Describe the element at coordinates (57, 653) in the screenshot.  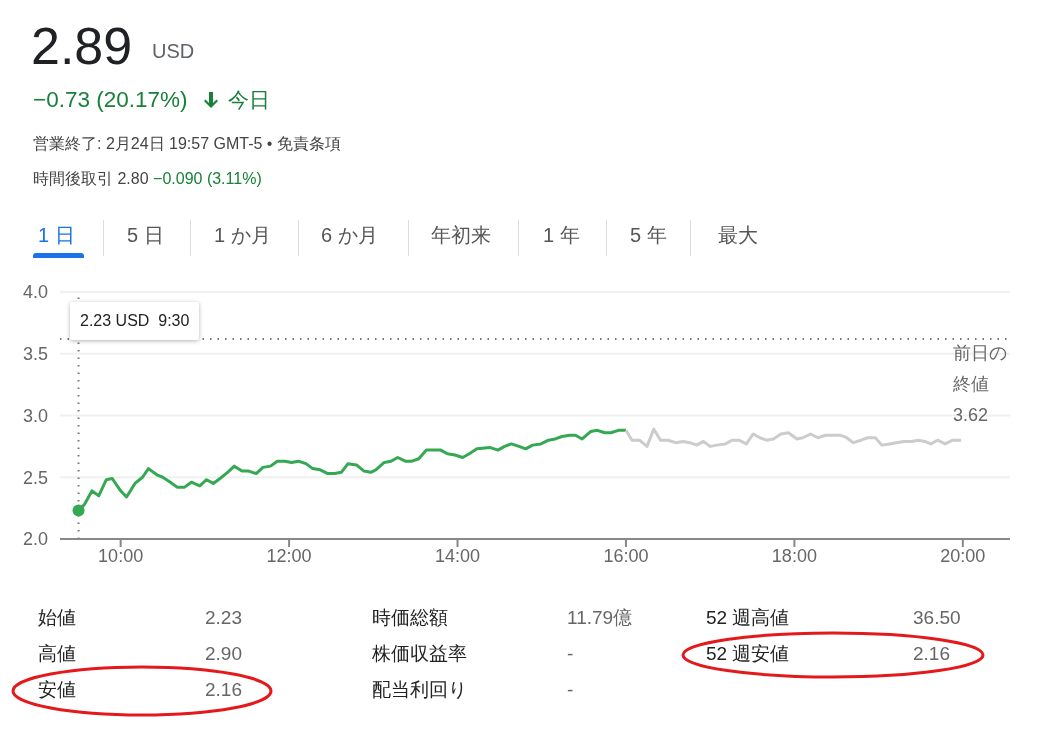
I see `text: 高値` at that location.